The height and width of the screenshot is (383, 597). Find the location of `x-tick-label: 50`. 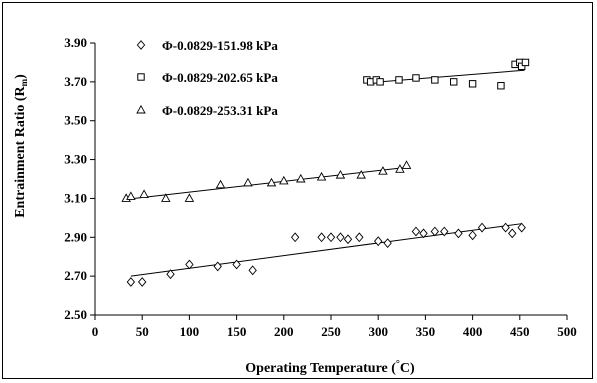

x-tick-label: 50 is located at coordinates (142, 331).